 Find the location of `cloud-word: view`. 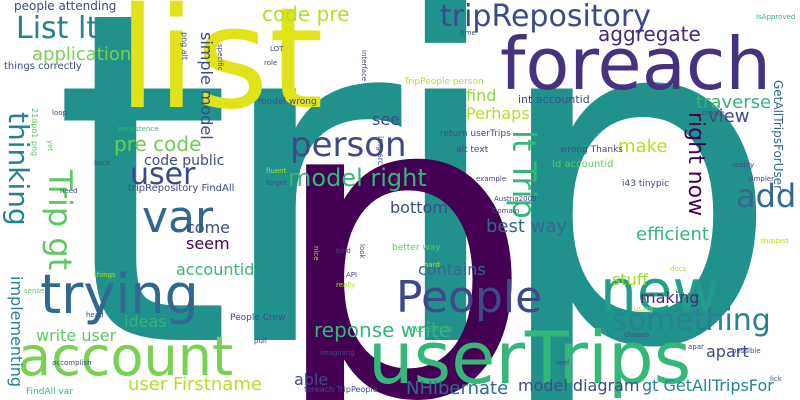

cloud-word: view is located at coordinates (729, 116).